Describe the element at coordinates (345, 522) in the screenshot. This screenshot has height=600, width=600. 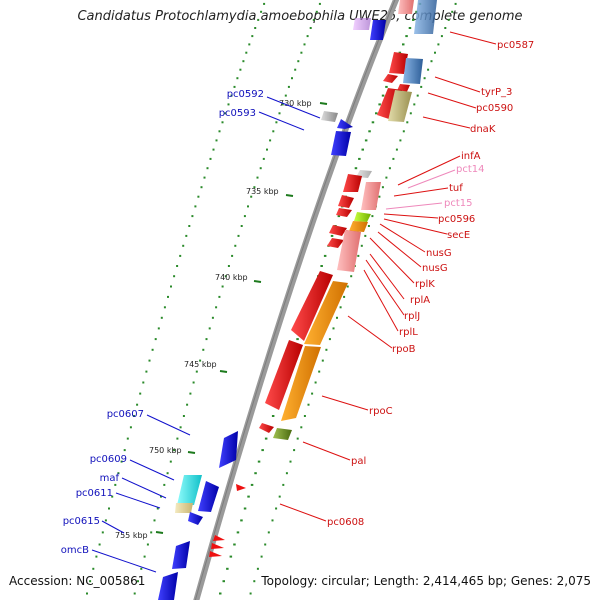
I see `gene-label-pc0608: pc0608` at that location.